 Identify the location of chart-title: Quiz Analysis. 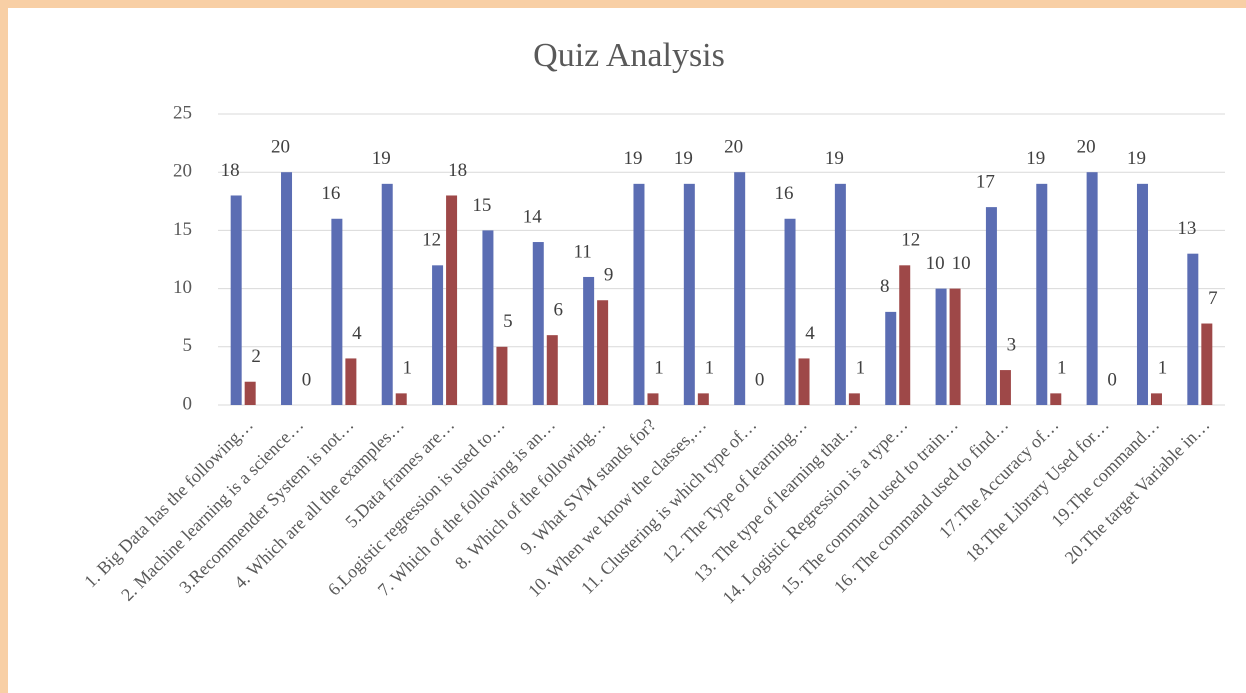
(629, 55).